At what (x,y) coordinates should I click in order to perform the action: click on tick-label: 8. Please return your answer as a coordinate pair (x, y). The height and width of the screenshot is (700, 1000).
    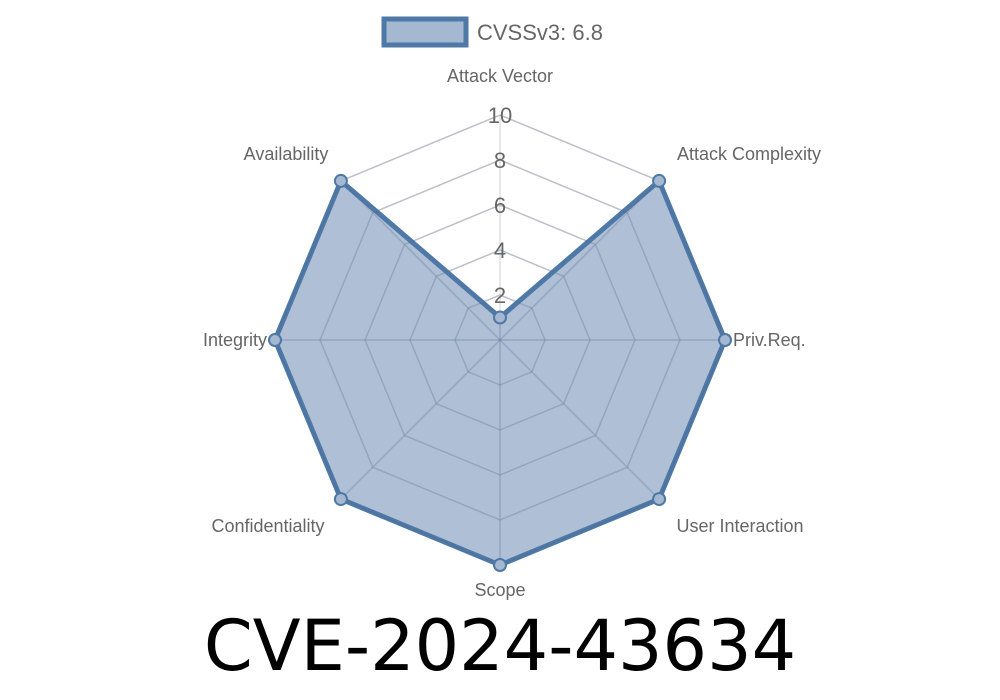
    Looking at the image, I should click on (500, 160).